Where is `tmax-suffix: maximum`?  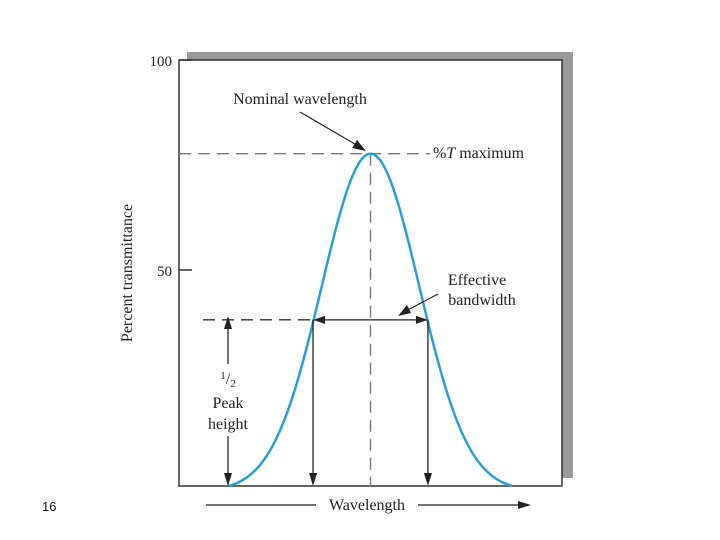
tmax-suffix: maximum is located at coordinates (489, 153).